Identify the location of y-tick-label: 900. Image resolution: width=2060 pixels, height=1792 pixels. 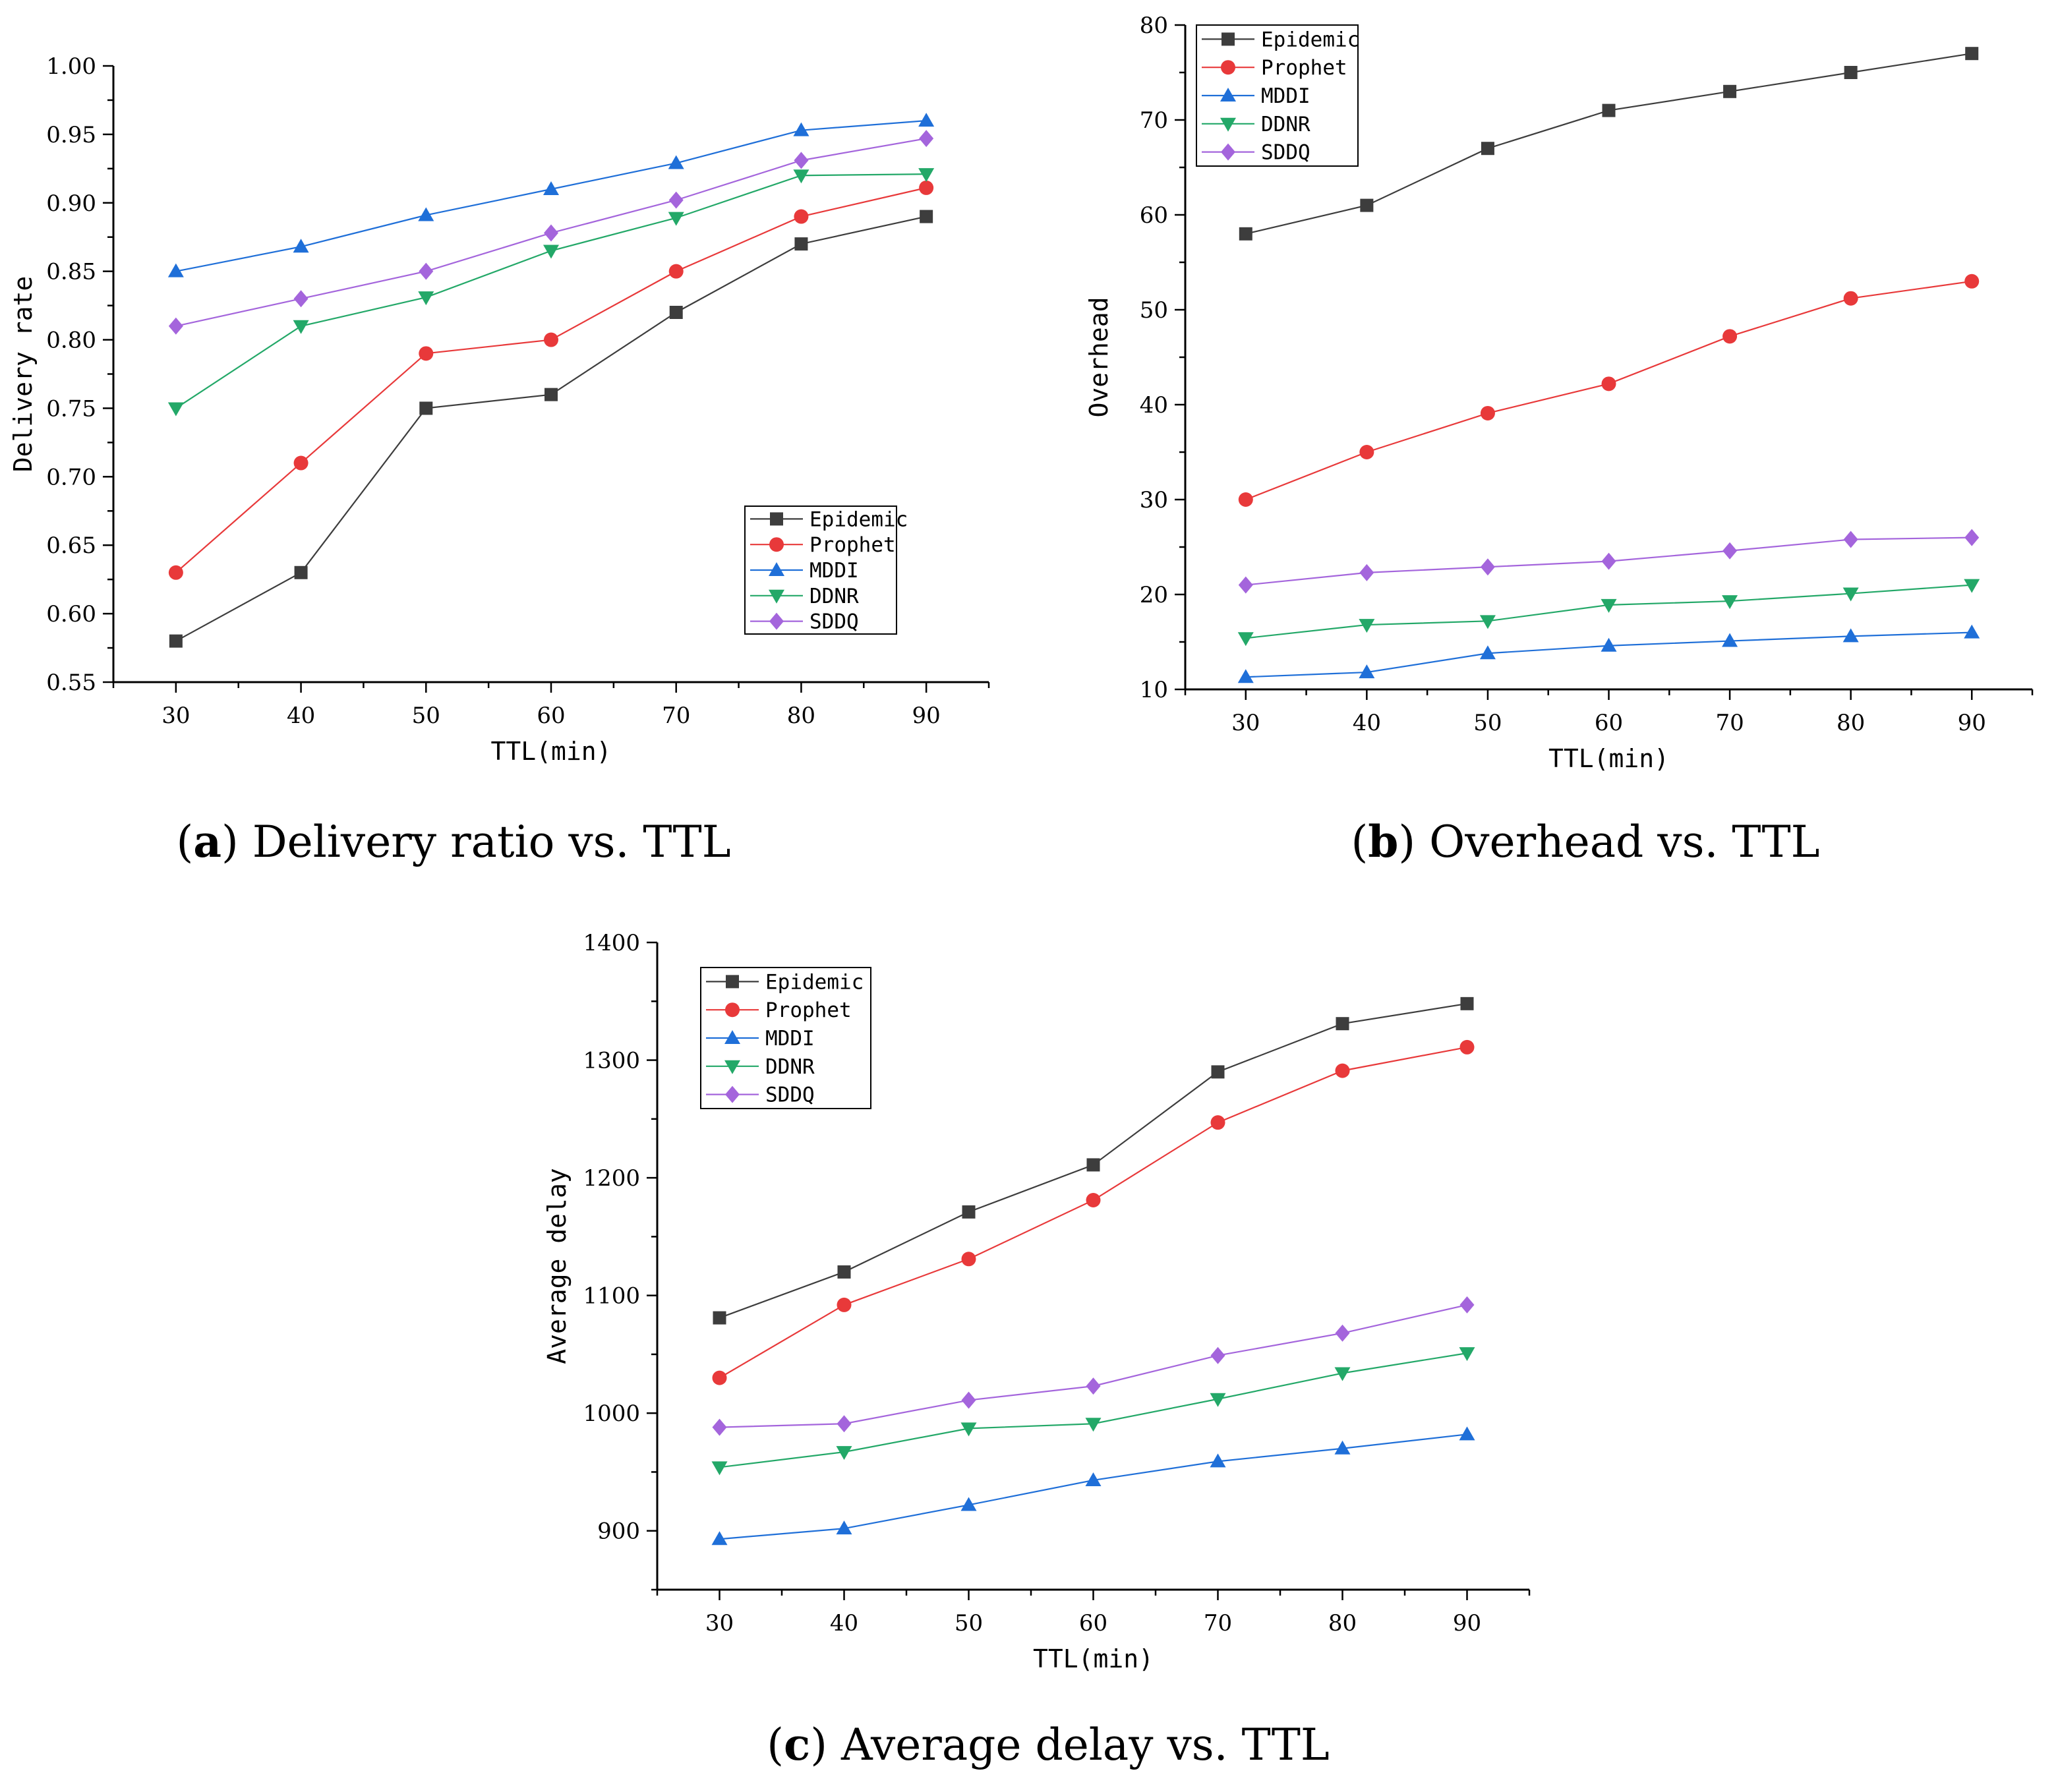
(619, 1531).